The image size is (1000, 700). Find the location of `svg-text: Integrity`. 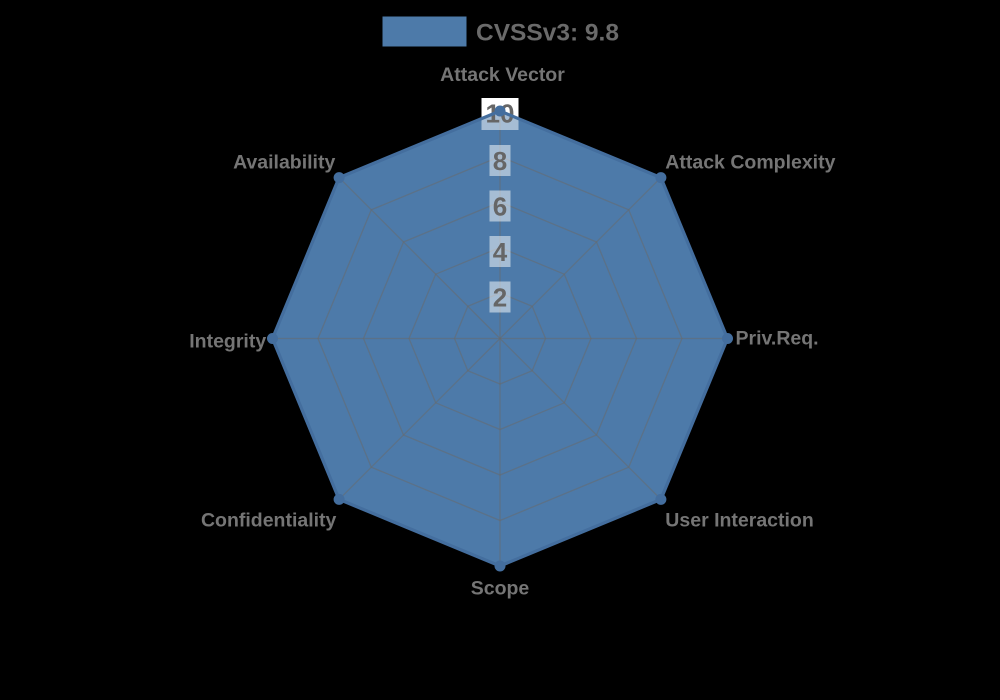

svg-text: Integrity is located at coordinates (227, 342).